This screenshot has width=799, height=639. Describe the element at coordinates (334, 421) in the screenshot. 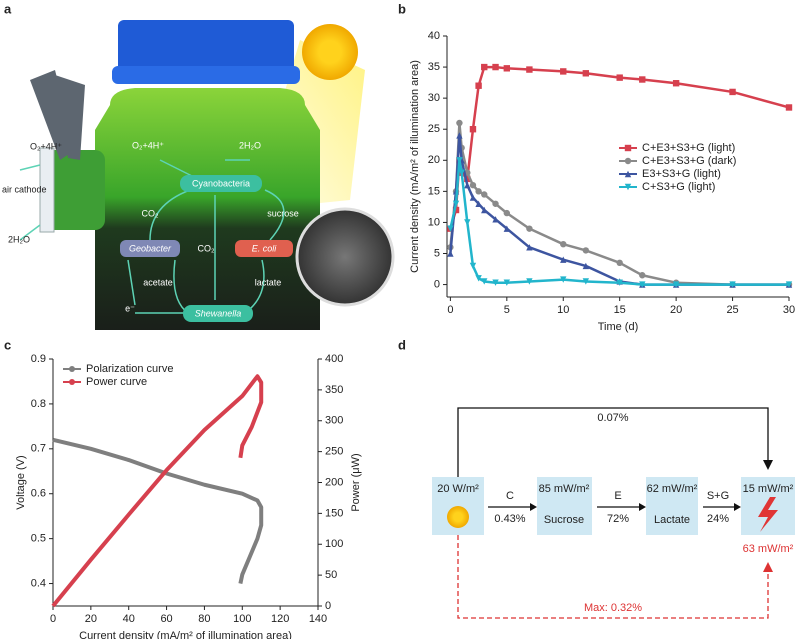

I see `y2-tick-label: 300` at that location.